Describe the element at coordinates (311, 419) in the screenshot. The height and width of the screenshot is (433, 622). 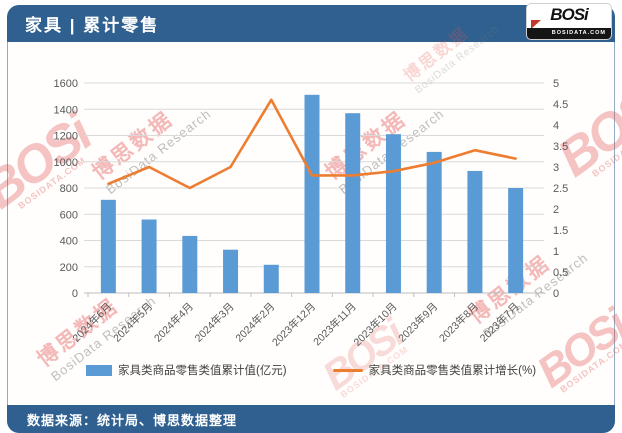
I see `footer-bar: 数据来源：统计局、博思数据整理` at that location.